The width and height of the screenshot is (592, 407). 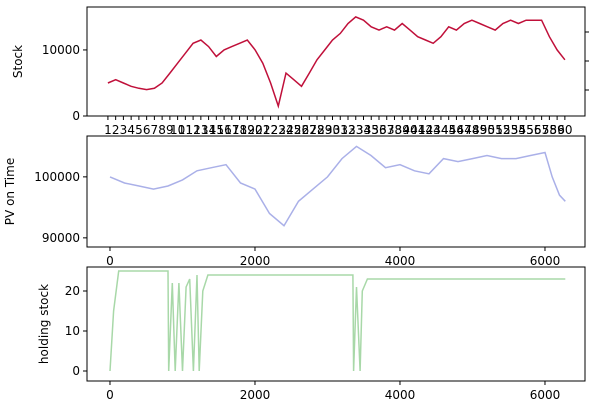 What do you see at coordinates (116, 130) in the screenshot?
I see `x-tick-label: 2` at bounding box center [116, 130].